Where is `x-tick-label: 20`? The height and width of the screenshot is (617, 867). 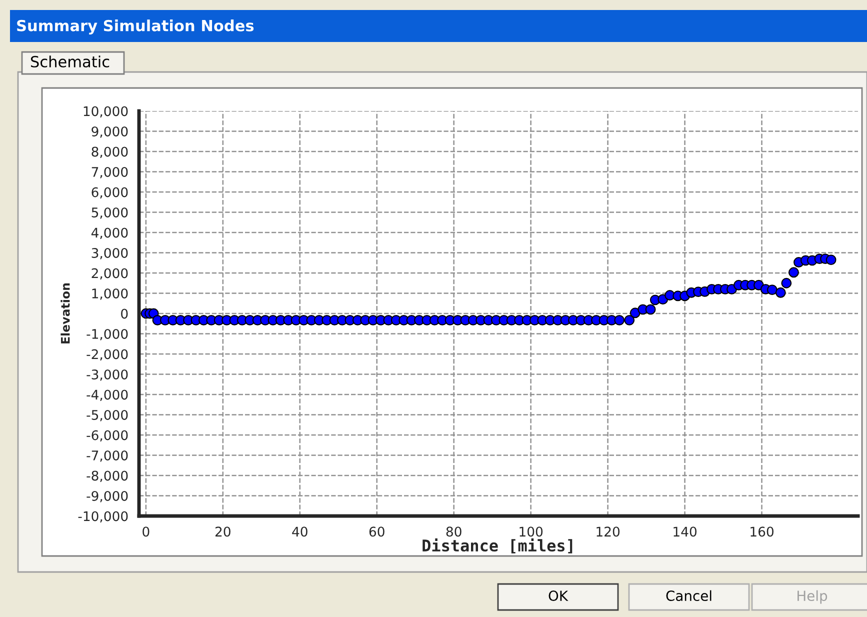
x-tick-label: 20 is located at coordinates (222, 531).